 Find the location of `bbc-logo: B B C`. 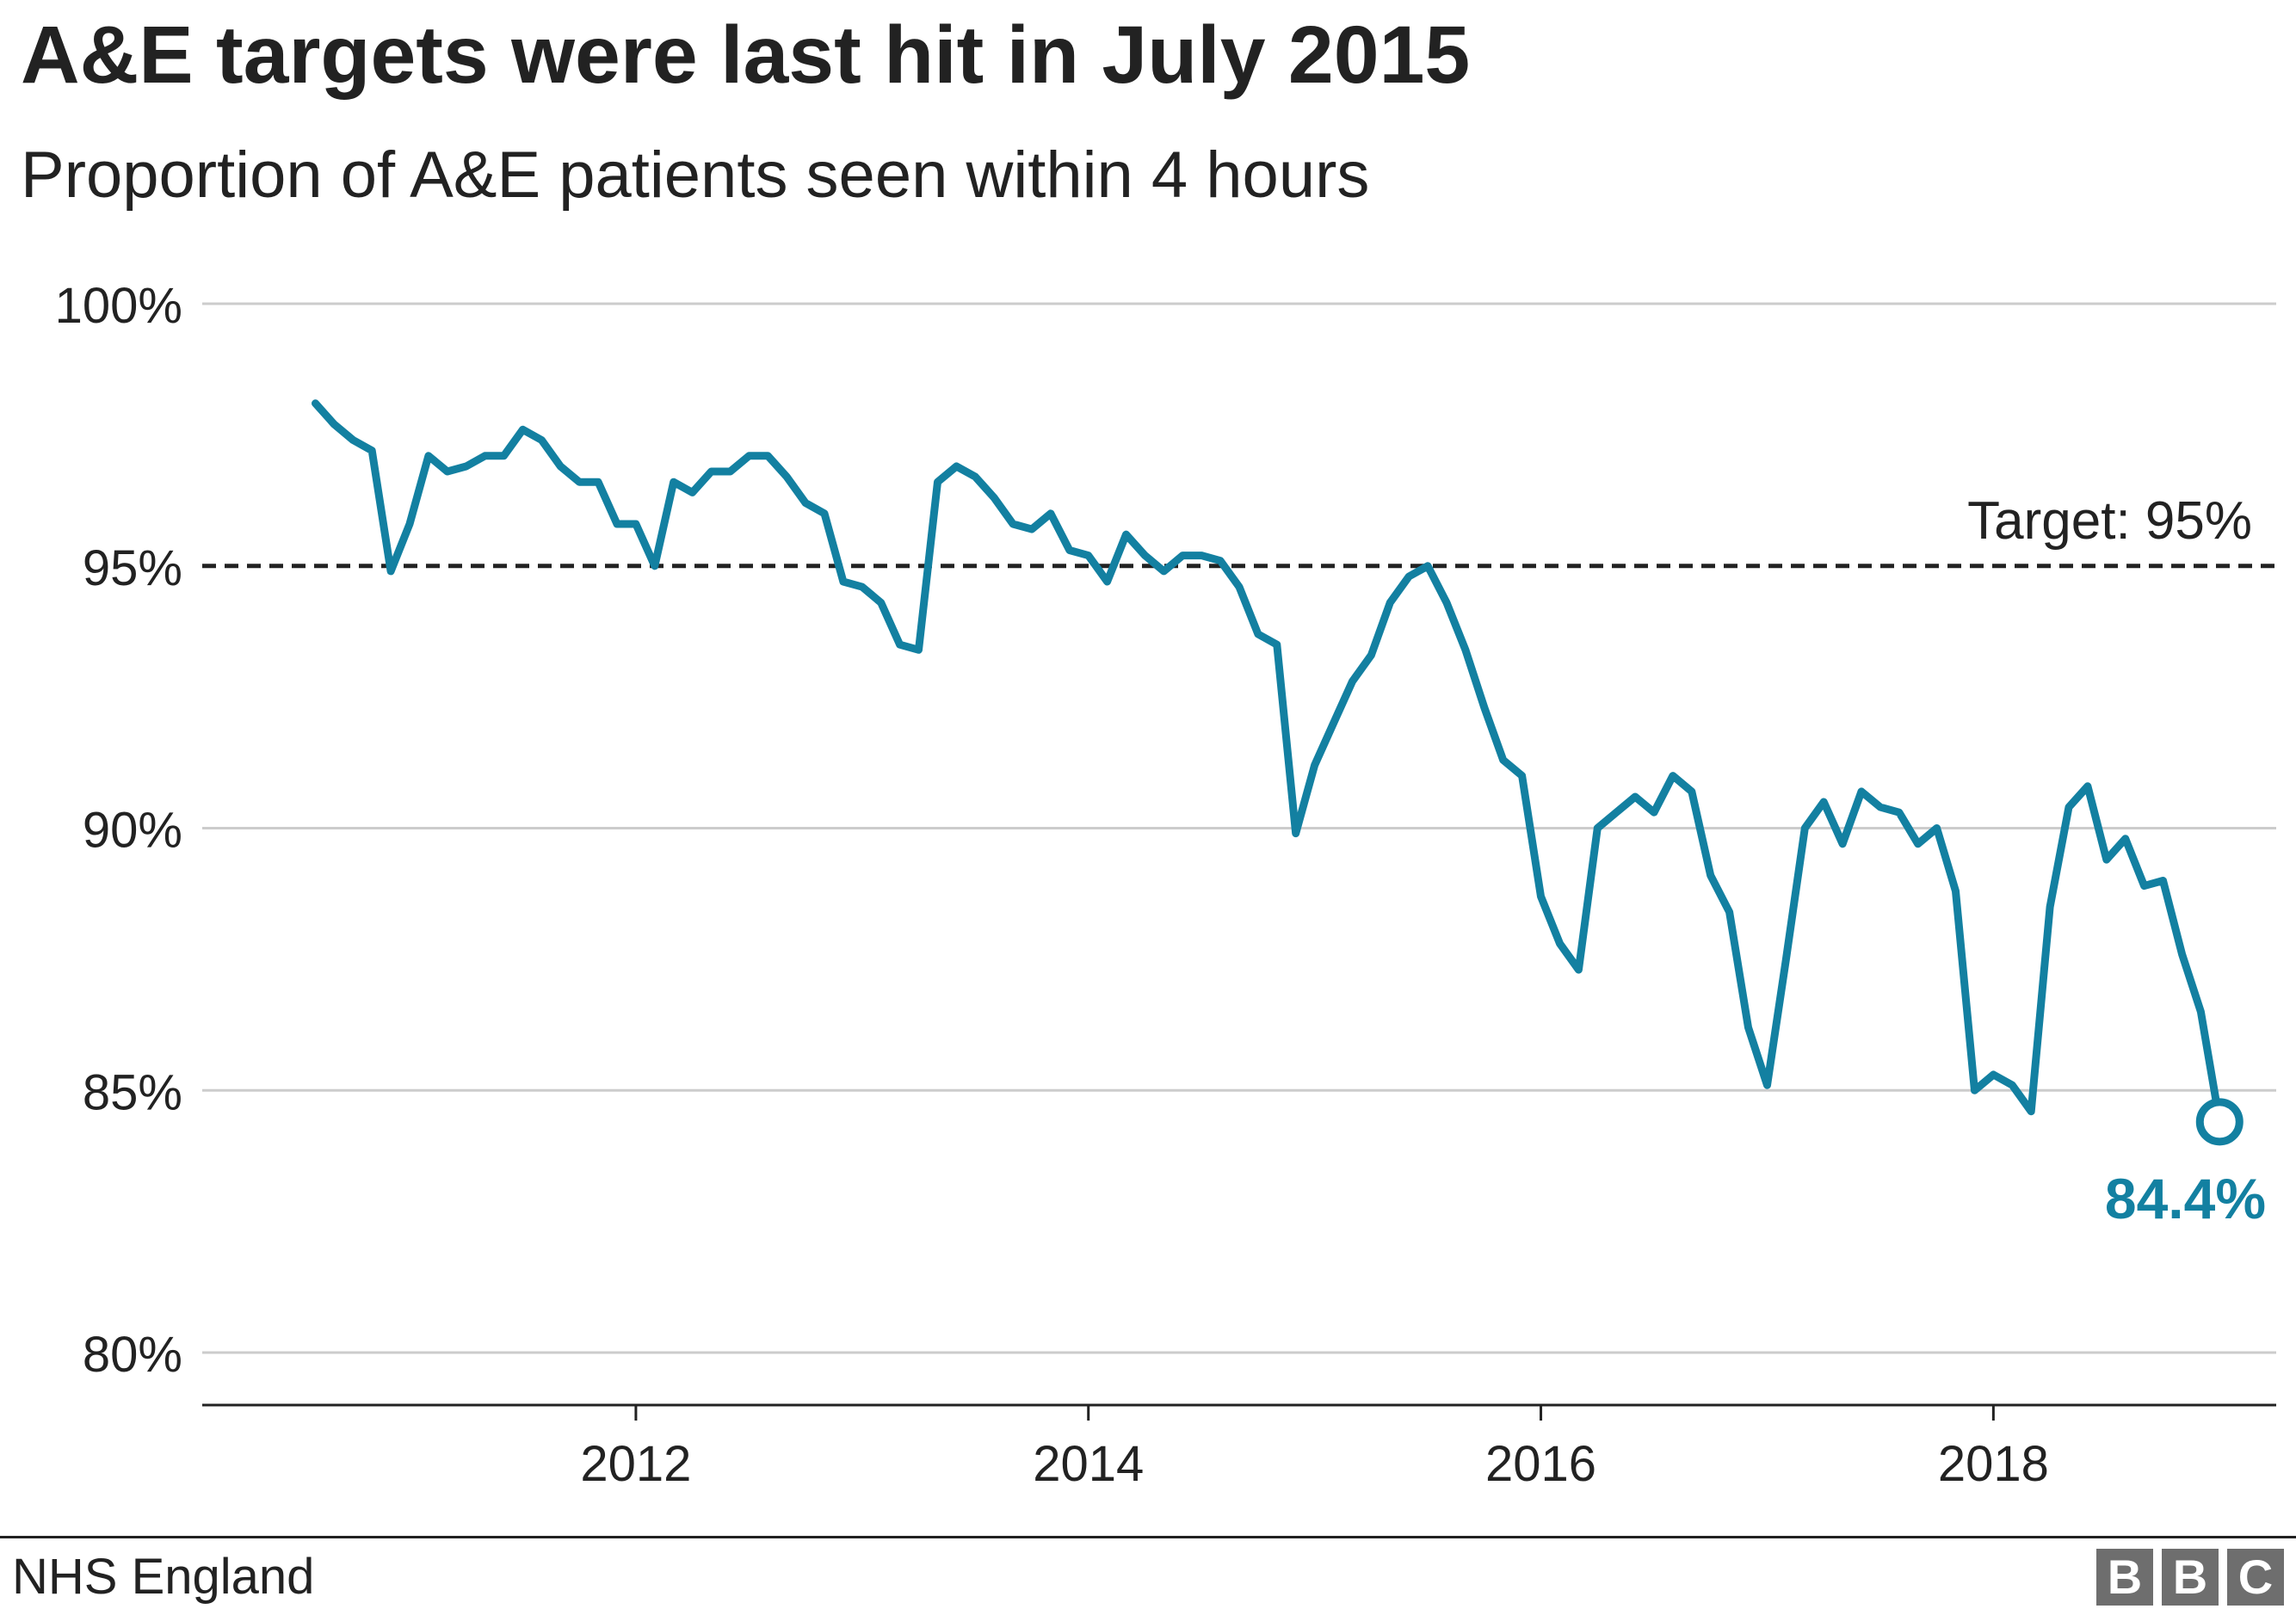

bbc-logo: B B C is located at coordinates (2190, 1577).